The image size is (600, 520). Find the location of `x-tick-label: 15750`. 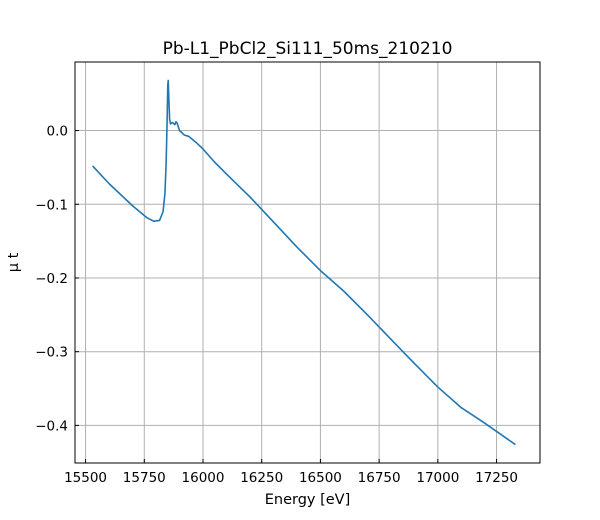

x-tick-label: 15750 is located at coordinates (144, 478).